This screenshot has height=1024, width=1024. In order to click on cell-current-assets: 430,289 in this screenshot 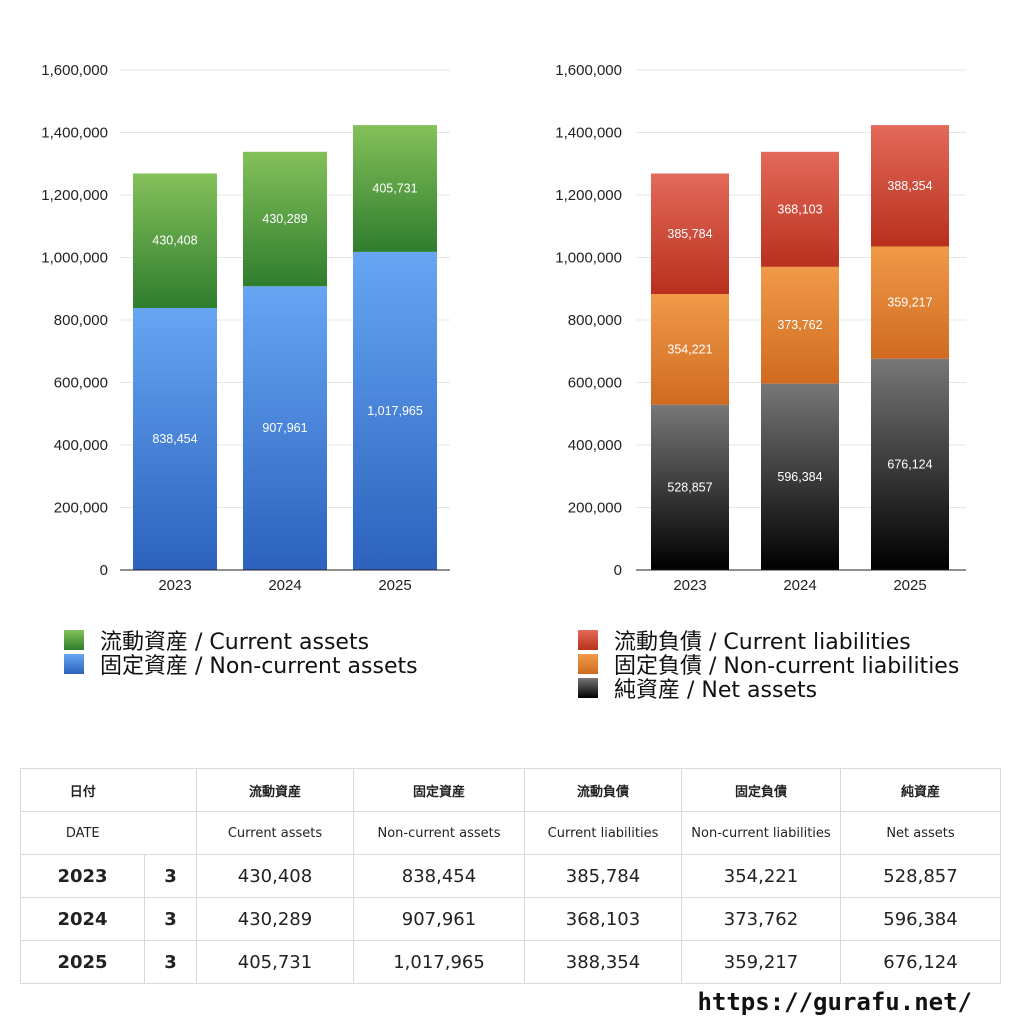, I will do `click(275, 919)`.